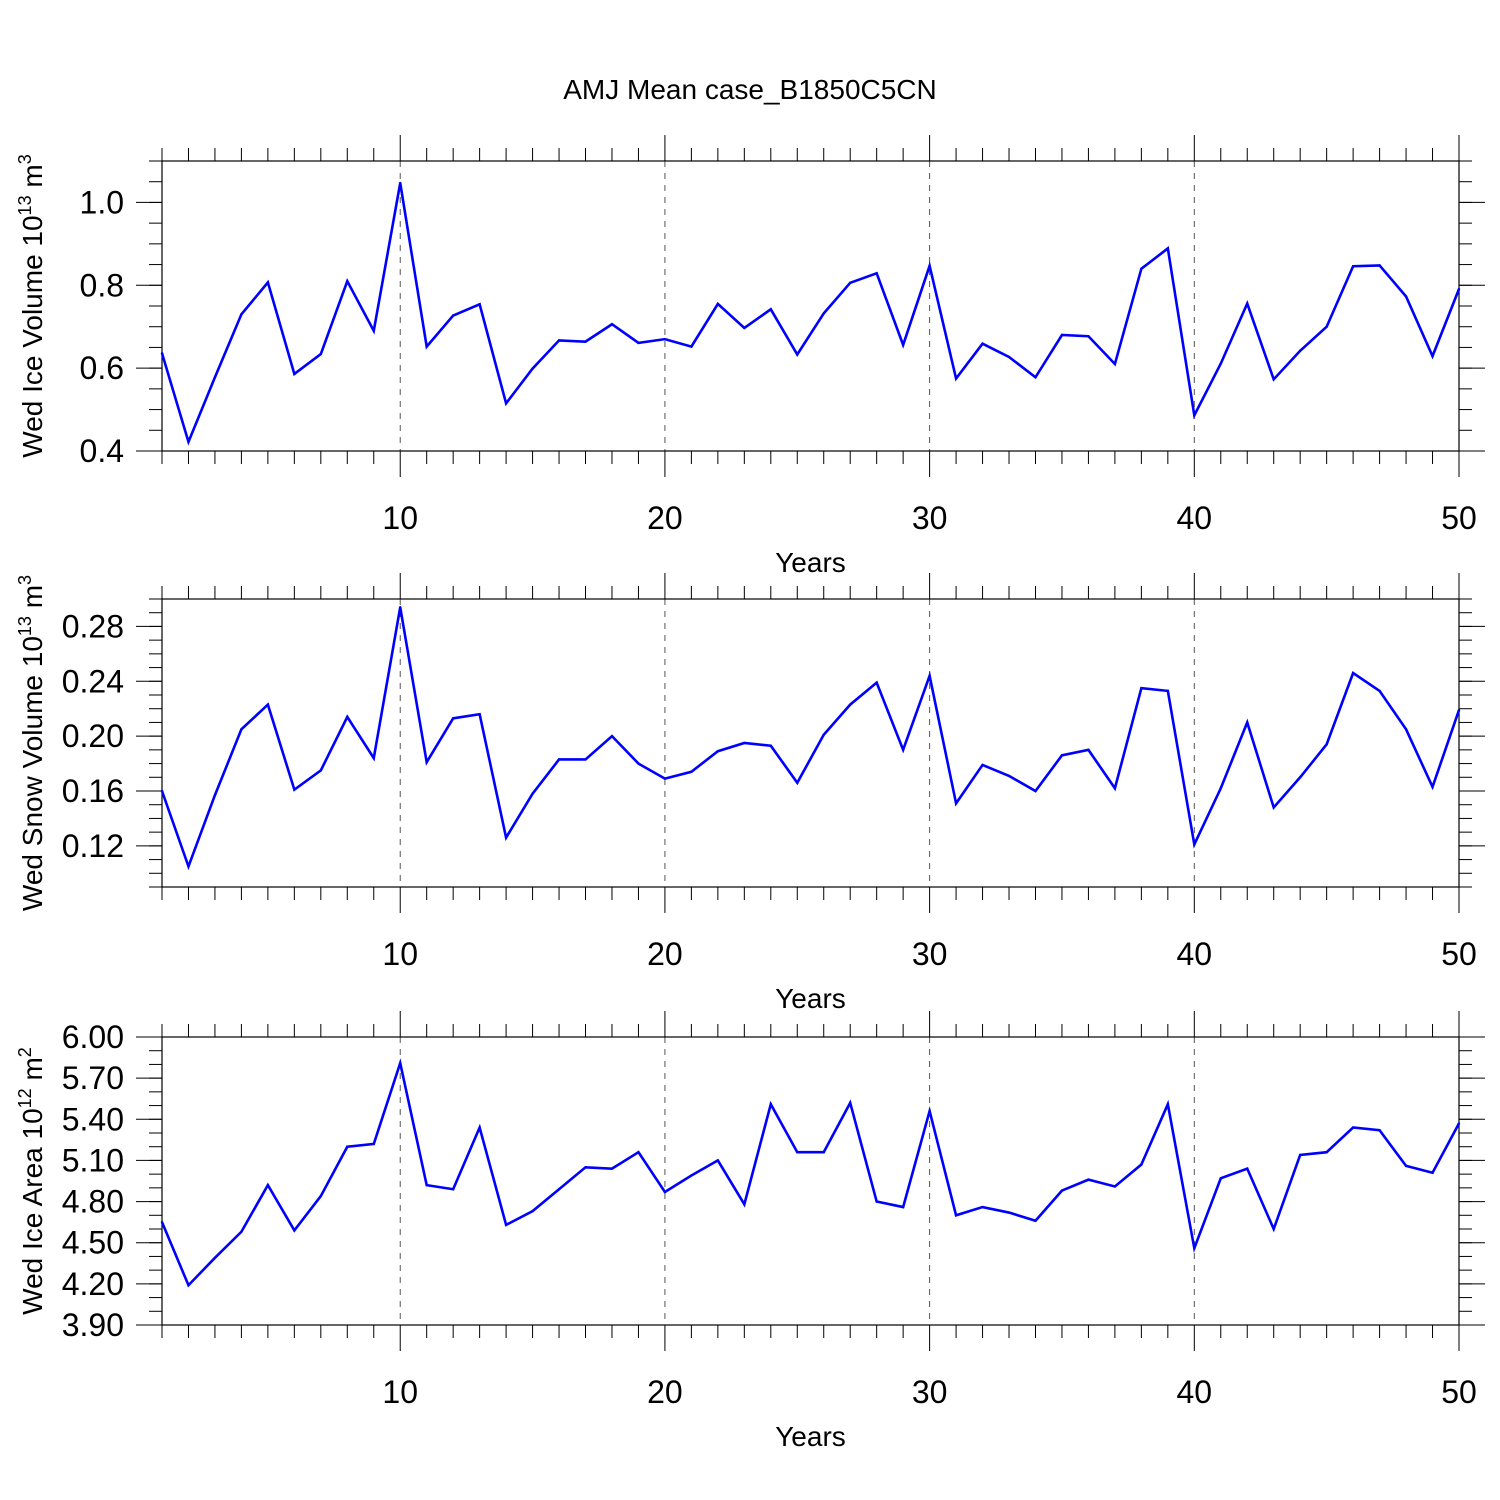 This screenshot has width=1500, height=1500. What do you see at coordinates (93, 736) in the screenshot?
I see `y-tick-label: 0.20` at bounding box center [93, 736].